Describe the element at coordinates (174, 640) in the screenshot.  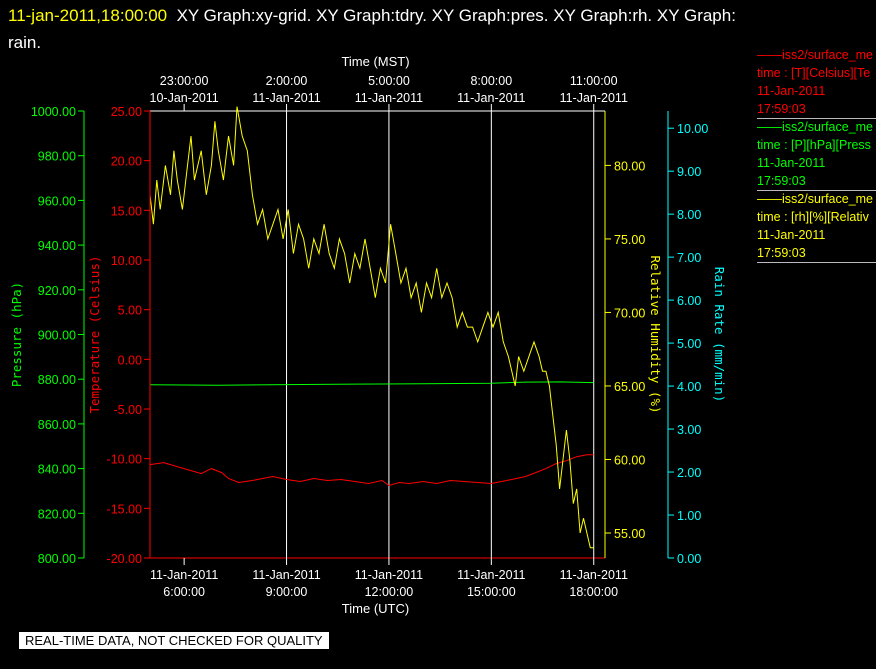
I see `quality-banner: REAL-TIME DATA, NOT CHECKED FOR QUALITY` at that location.